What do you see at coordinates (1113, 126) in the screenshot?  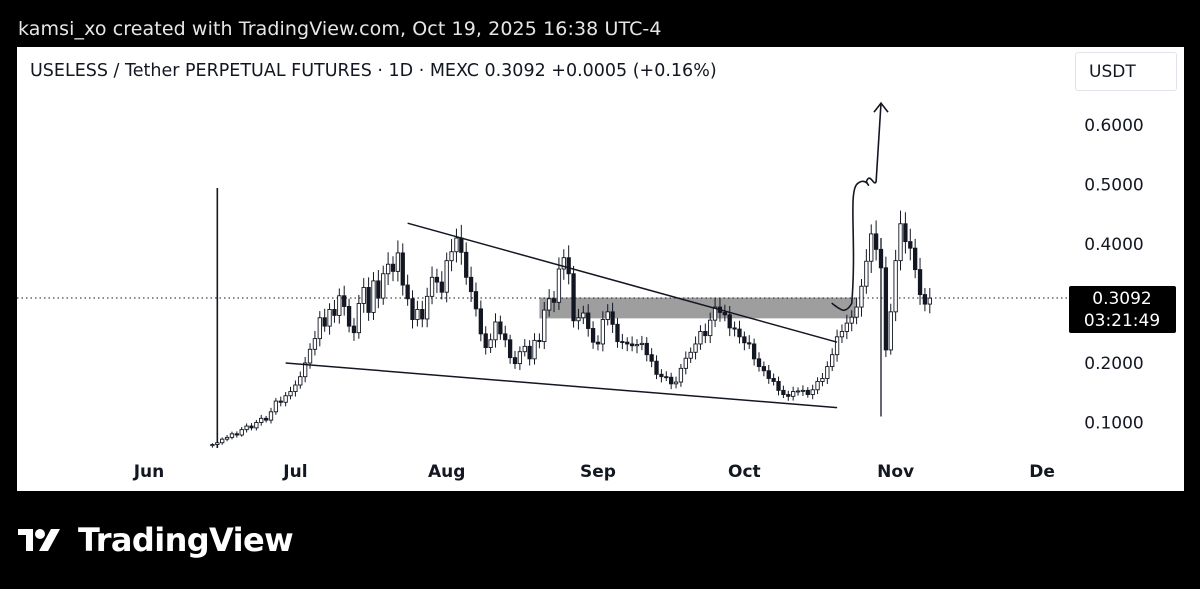 I see `y-axis-tick-label: 0.6000` at bounding box center [1113, 126].